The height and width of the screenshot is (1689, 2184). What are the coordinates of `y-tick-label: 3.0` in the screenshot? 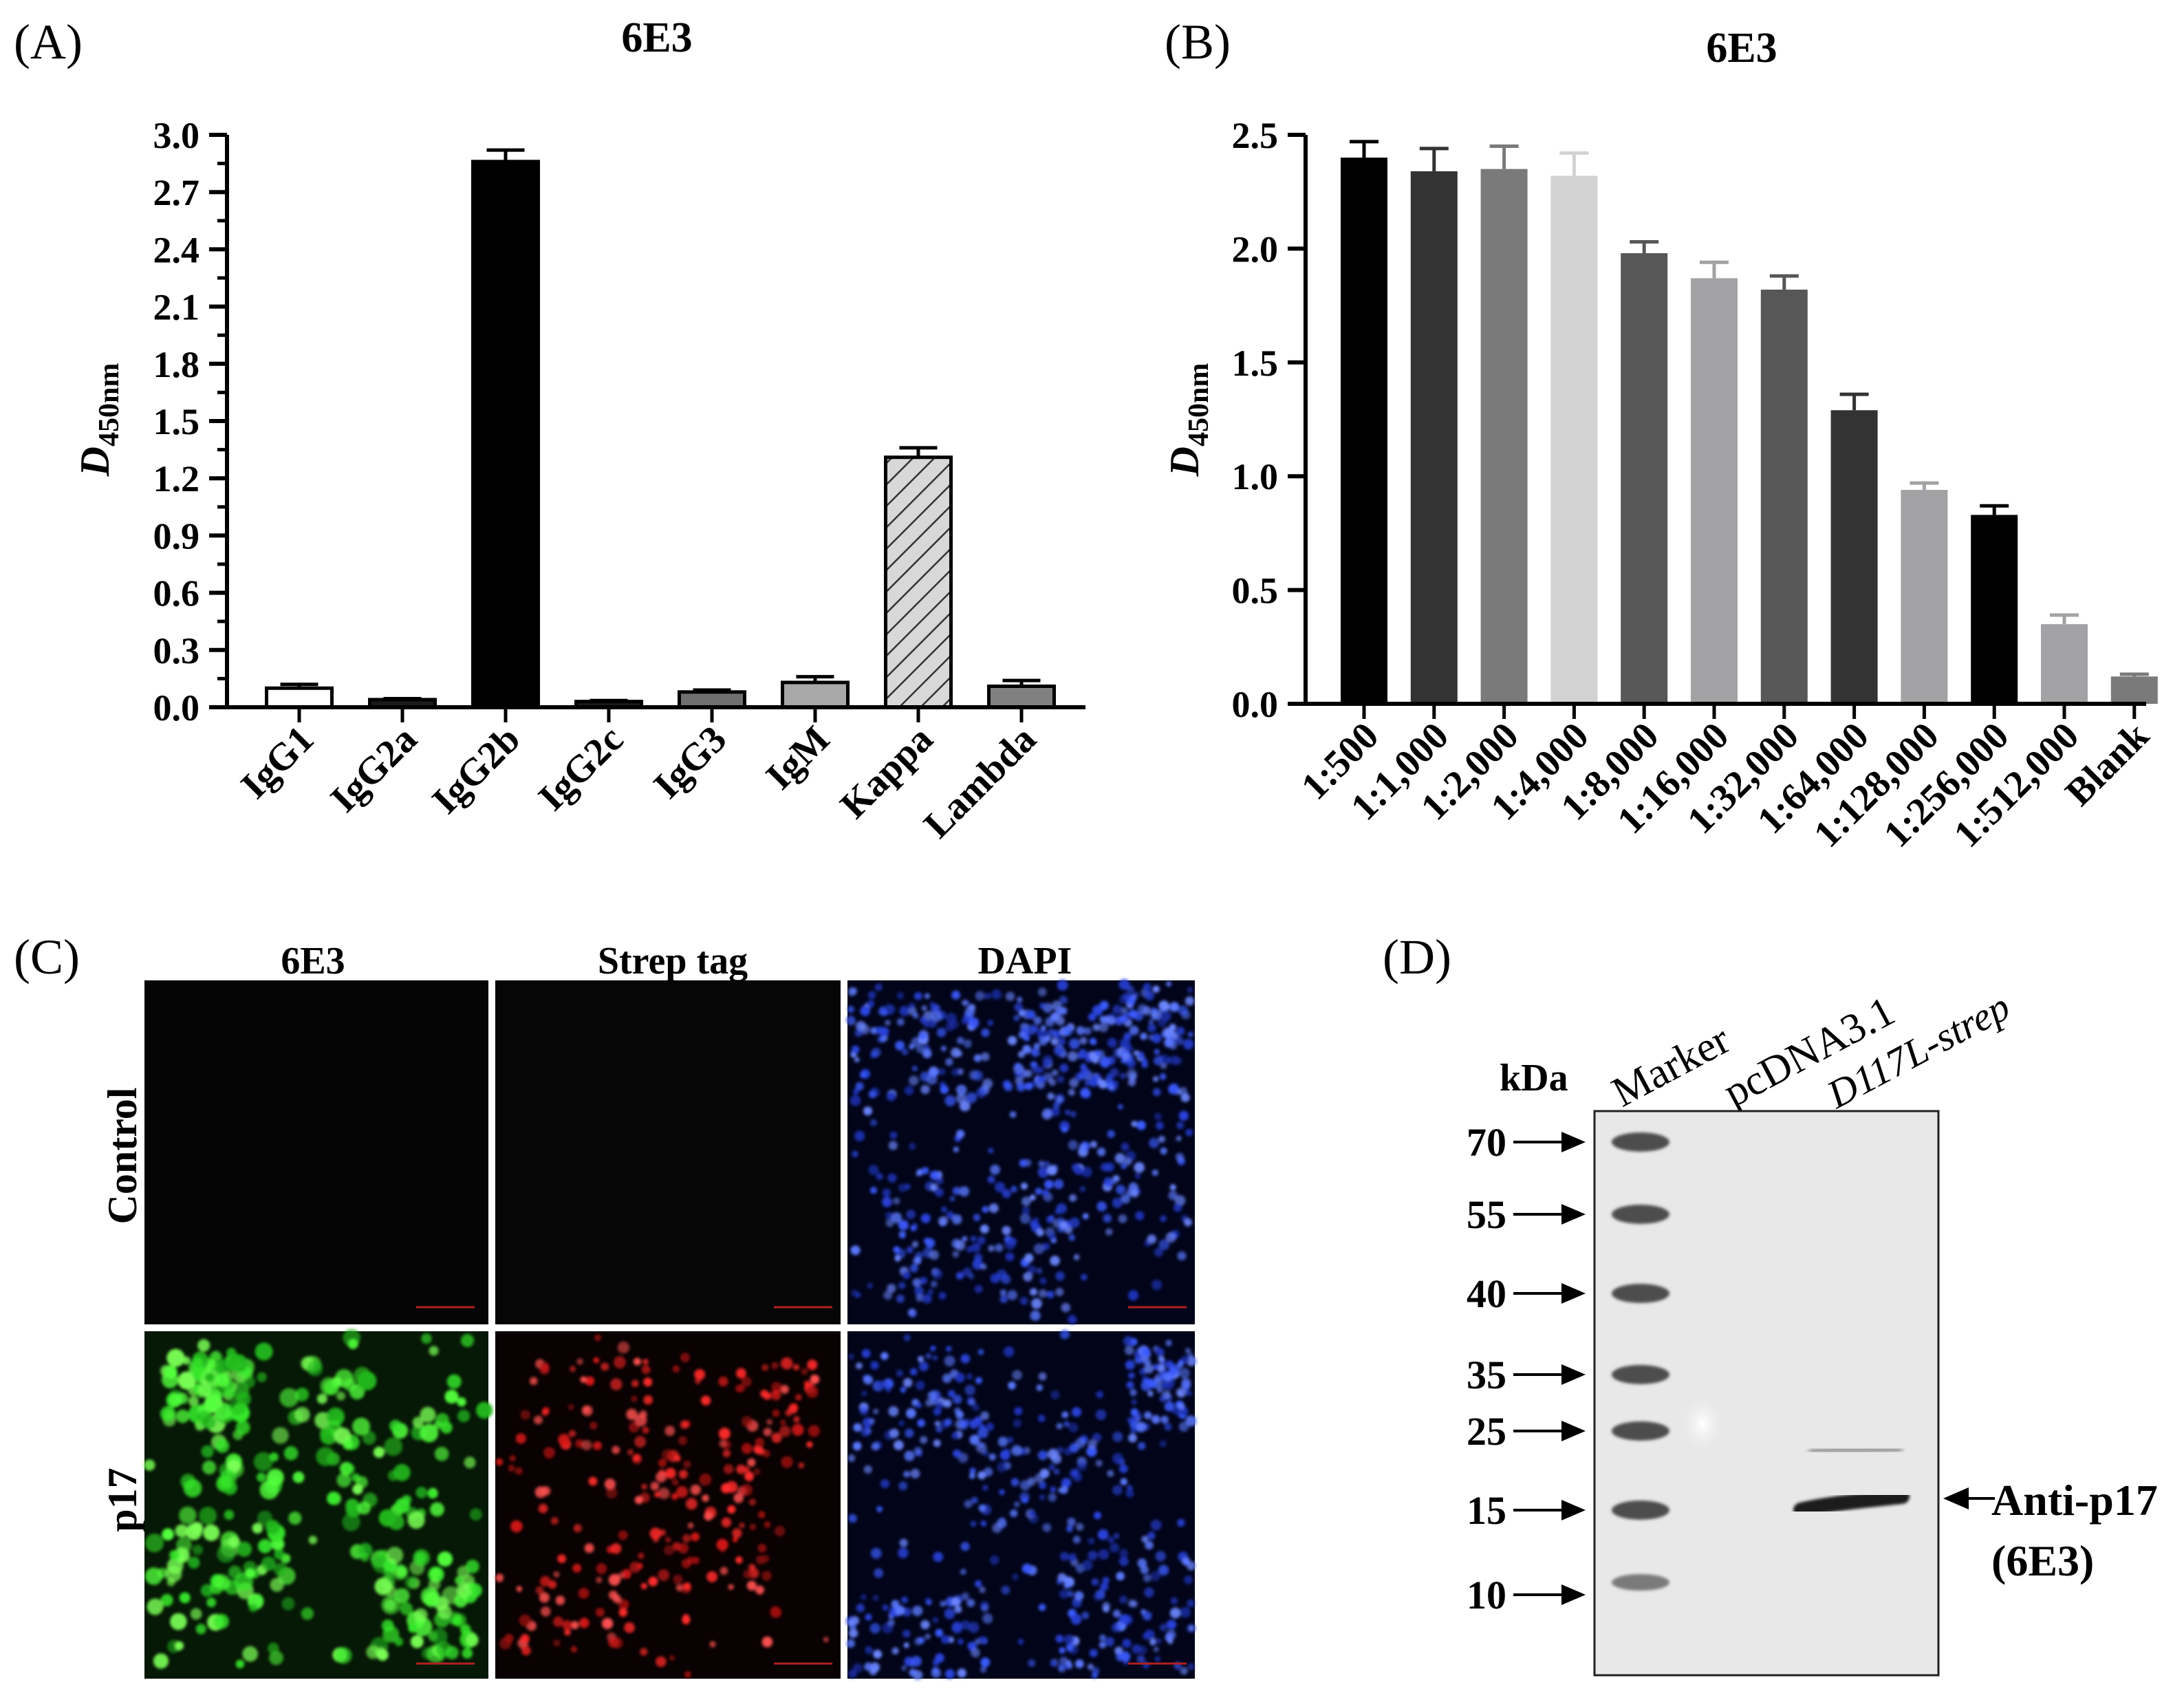 It's located at (176, 135).